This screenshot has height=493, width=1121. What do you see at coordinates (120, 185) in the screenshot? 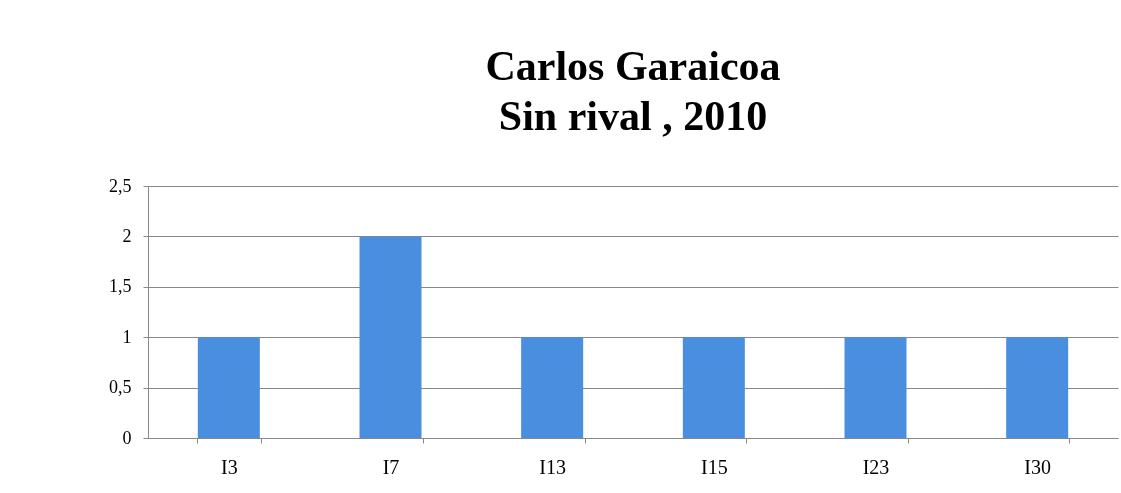
I see `y-tick-label: 2,5` at bounding box center [120, 185].